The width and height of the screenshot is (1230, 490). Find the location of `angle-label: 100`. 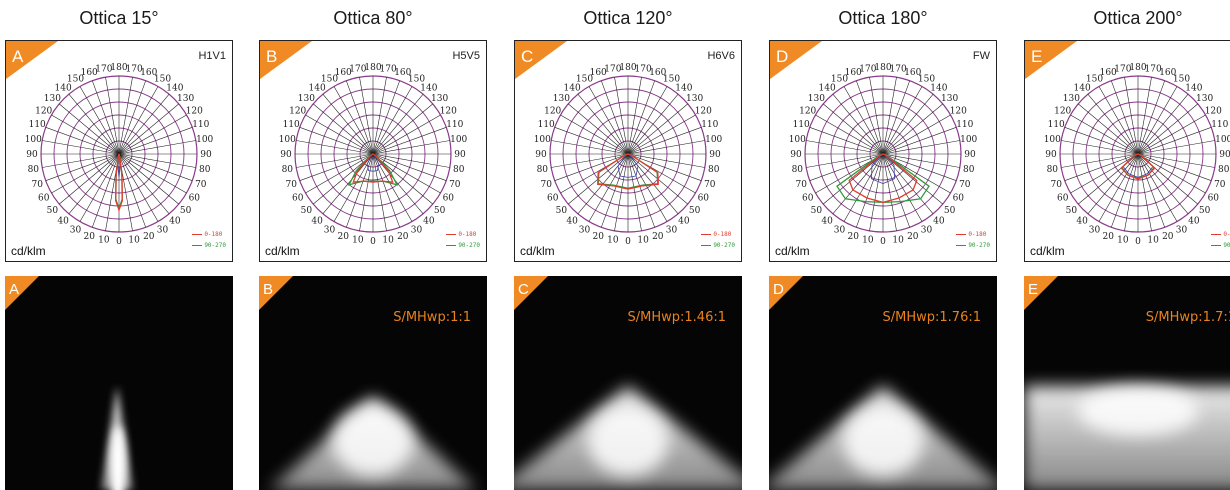

angle-label: 100 is located at coordinates (204, 140).